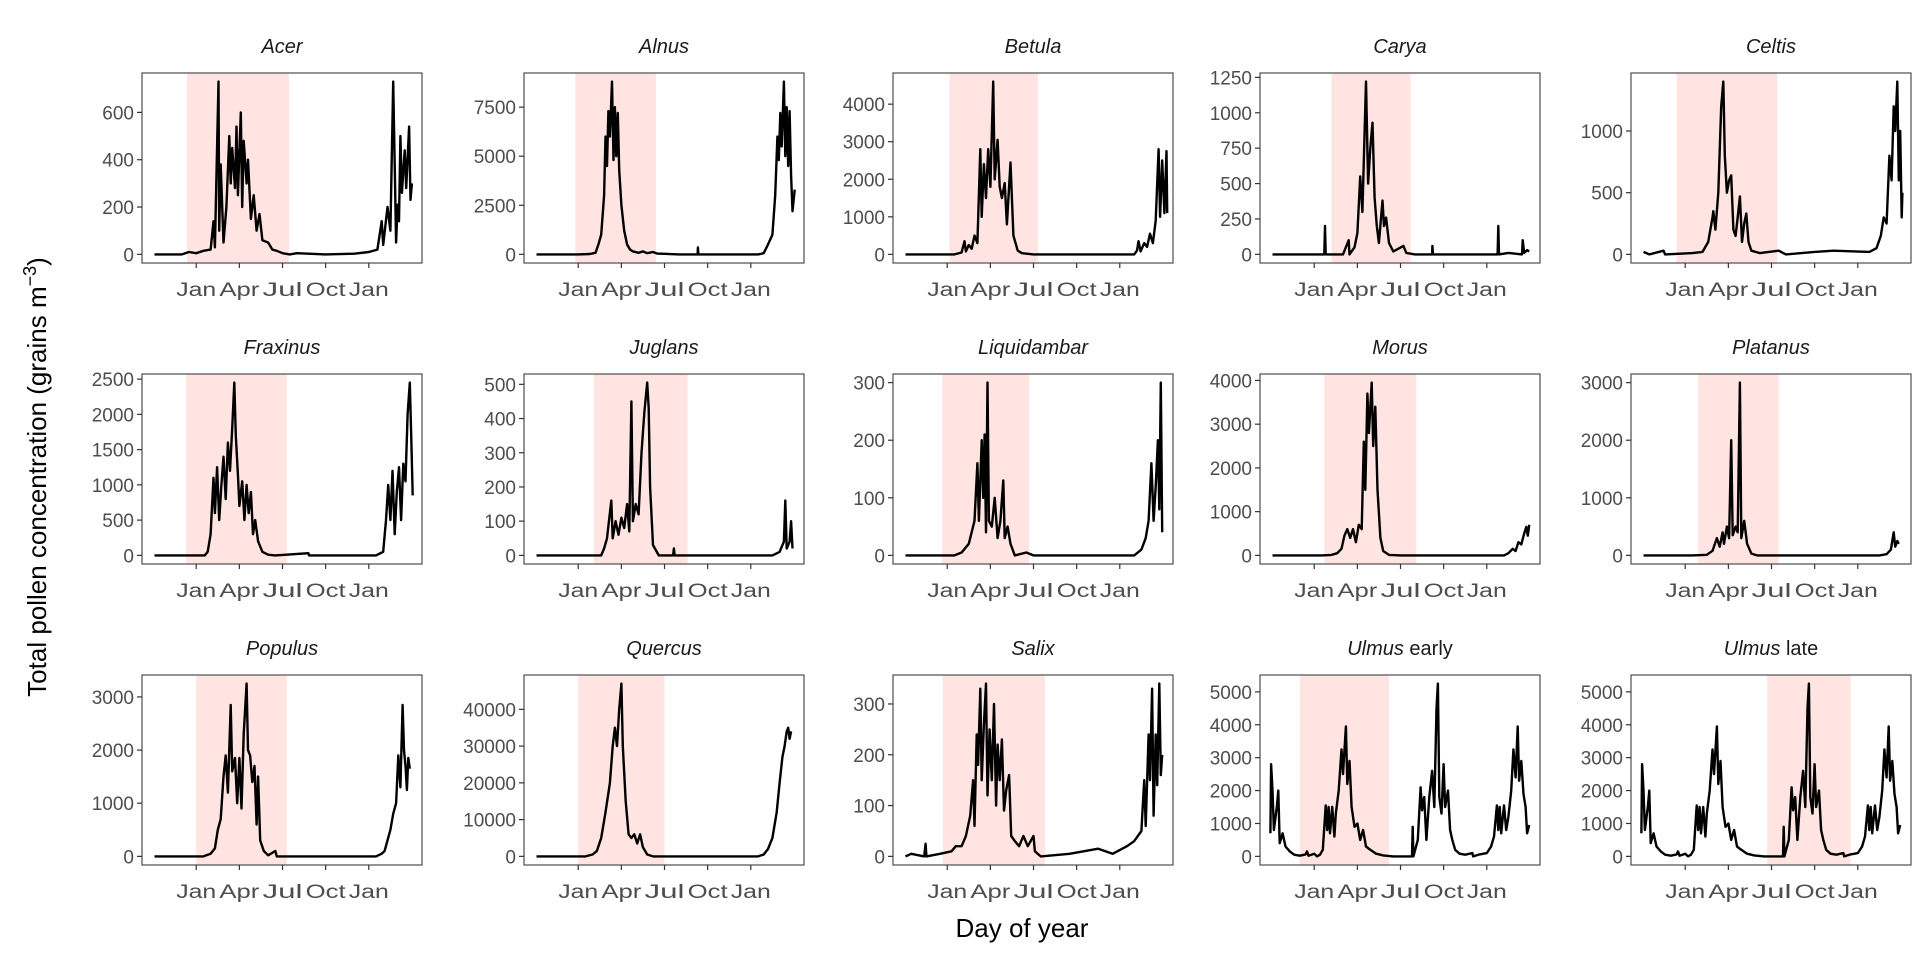  I want to click on panel-title-suffix: late, so click(1799, 649).